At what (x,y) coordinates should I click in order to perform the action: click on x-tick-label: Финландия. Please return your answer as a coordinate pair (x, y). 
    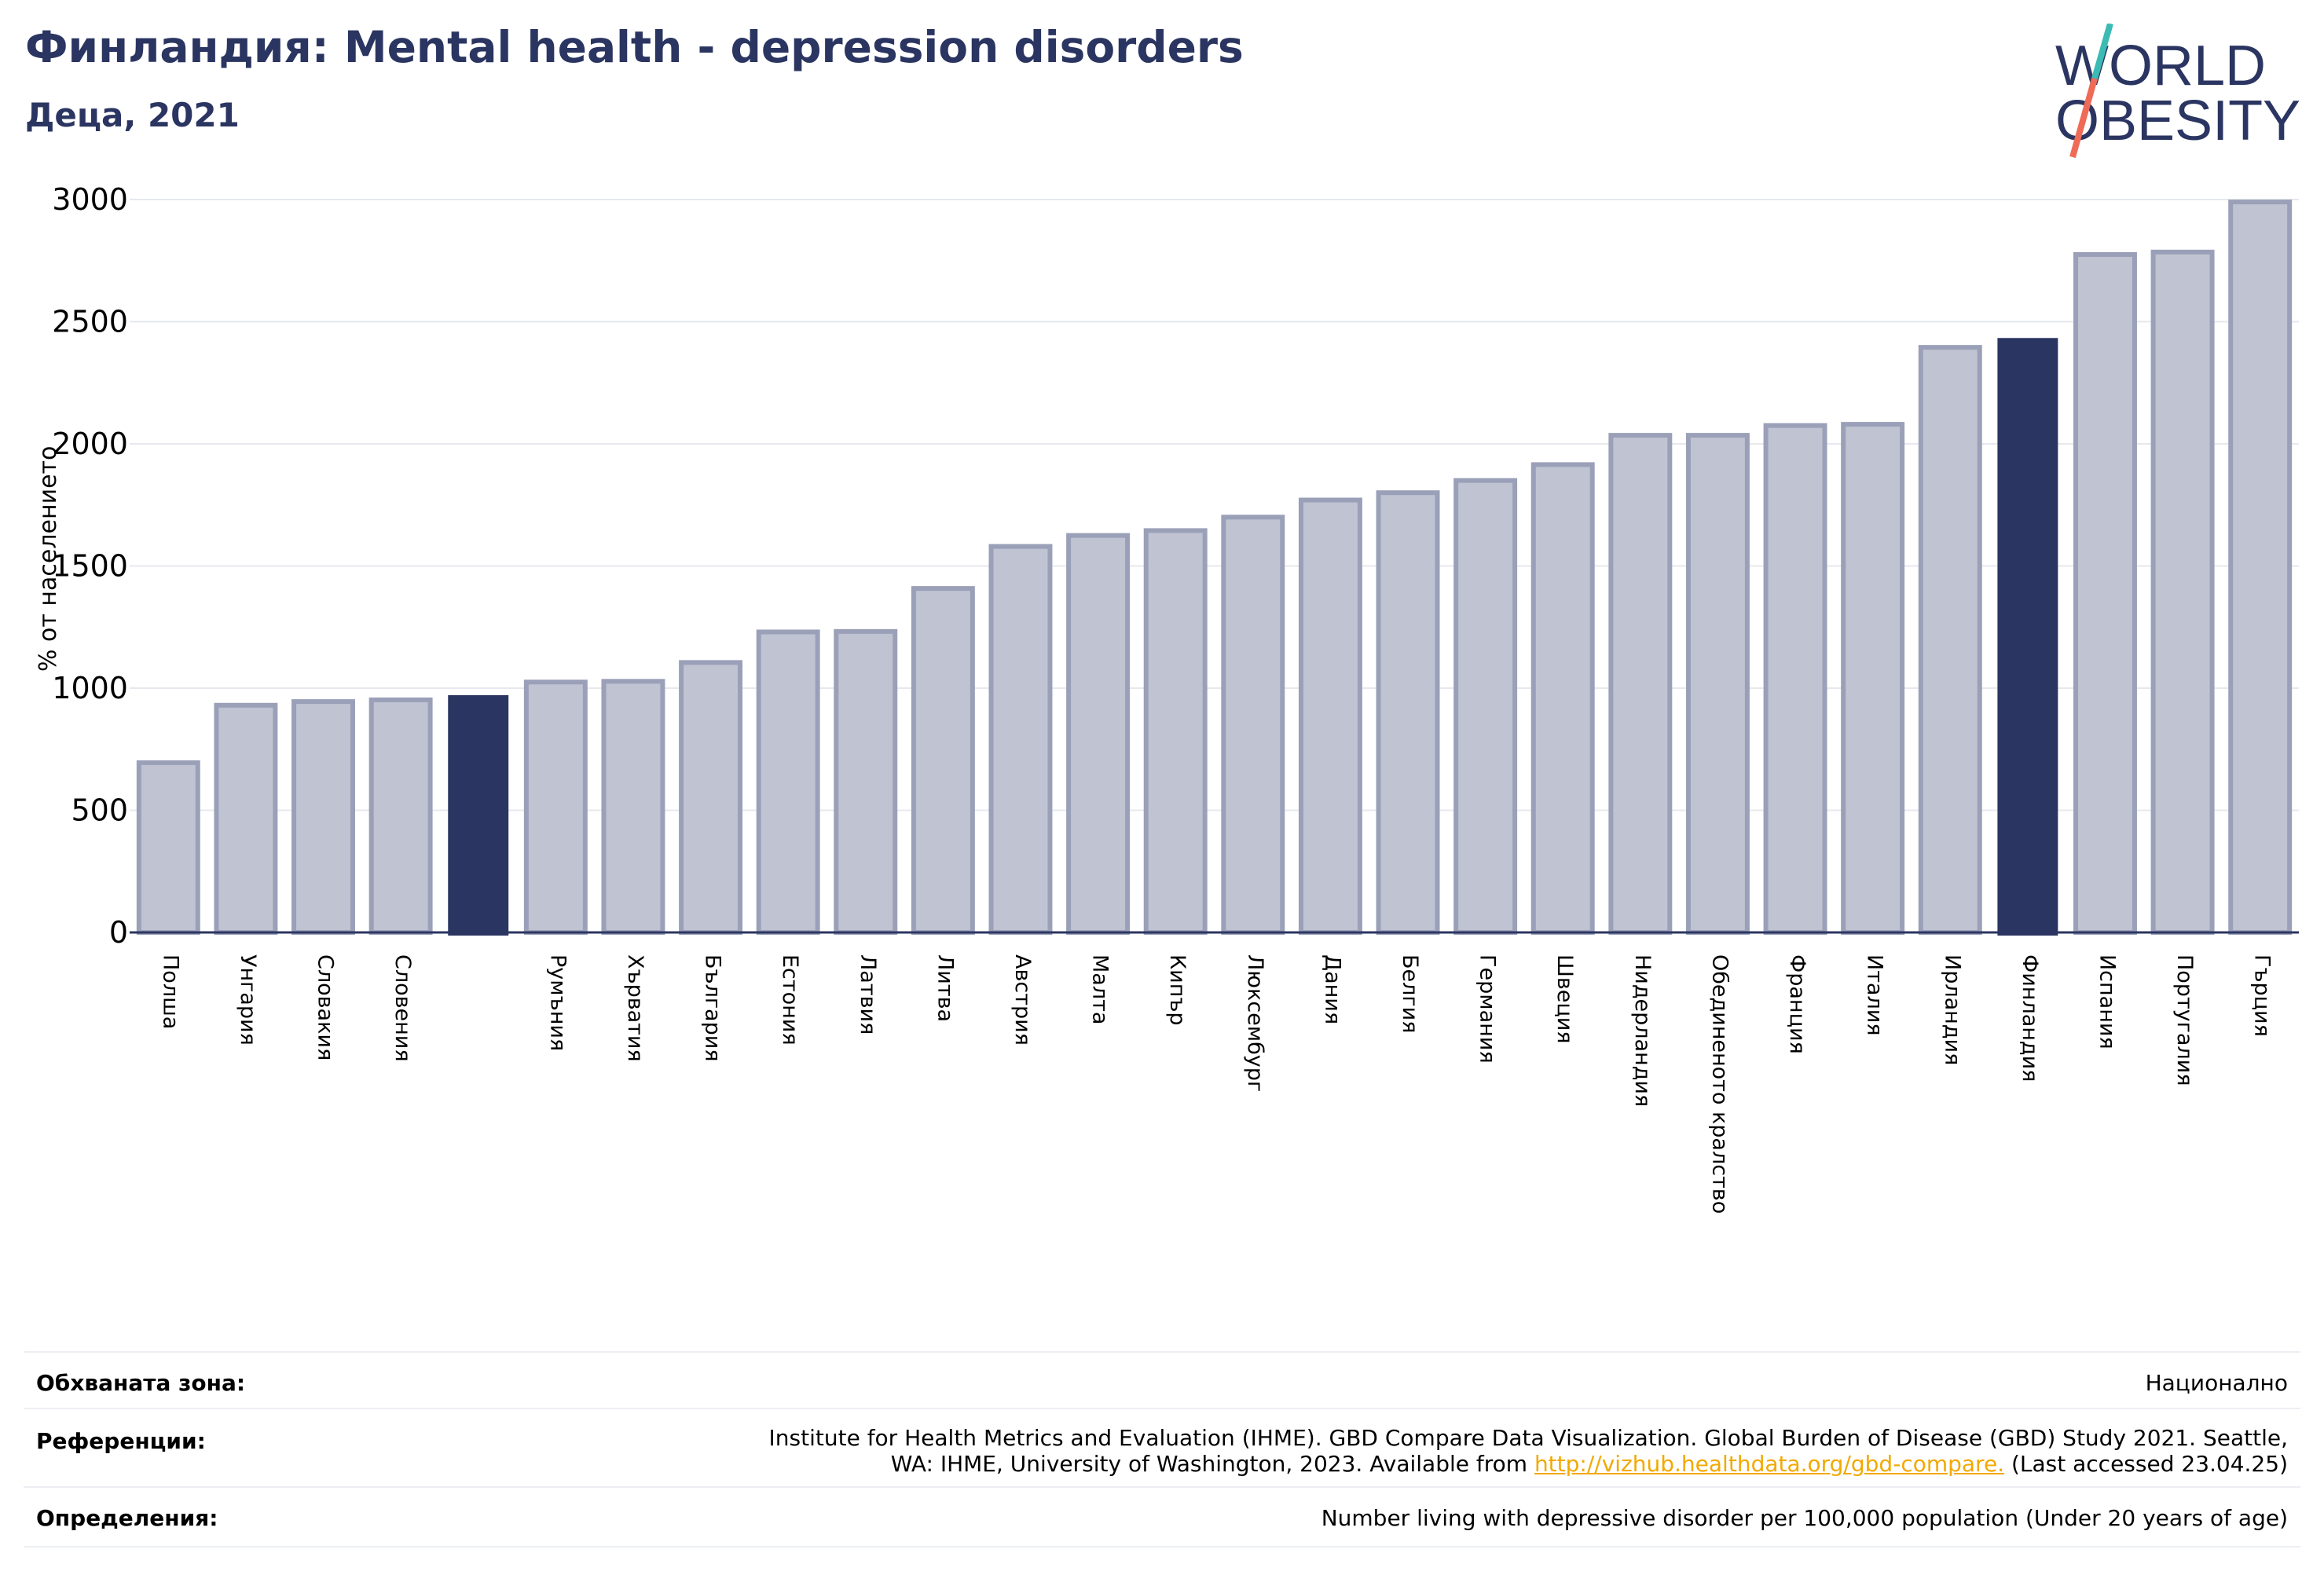
    Looking at the image, I should click on (2030, 1018).